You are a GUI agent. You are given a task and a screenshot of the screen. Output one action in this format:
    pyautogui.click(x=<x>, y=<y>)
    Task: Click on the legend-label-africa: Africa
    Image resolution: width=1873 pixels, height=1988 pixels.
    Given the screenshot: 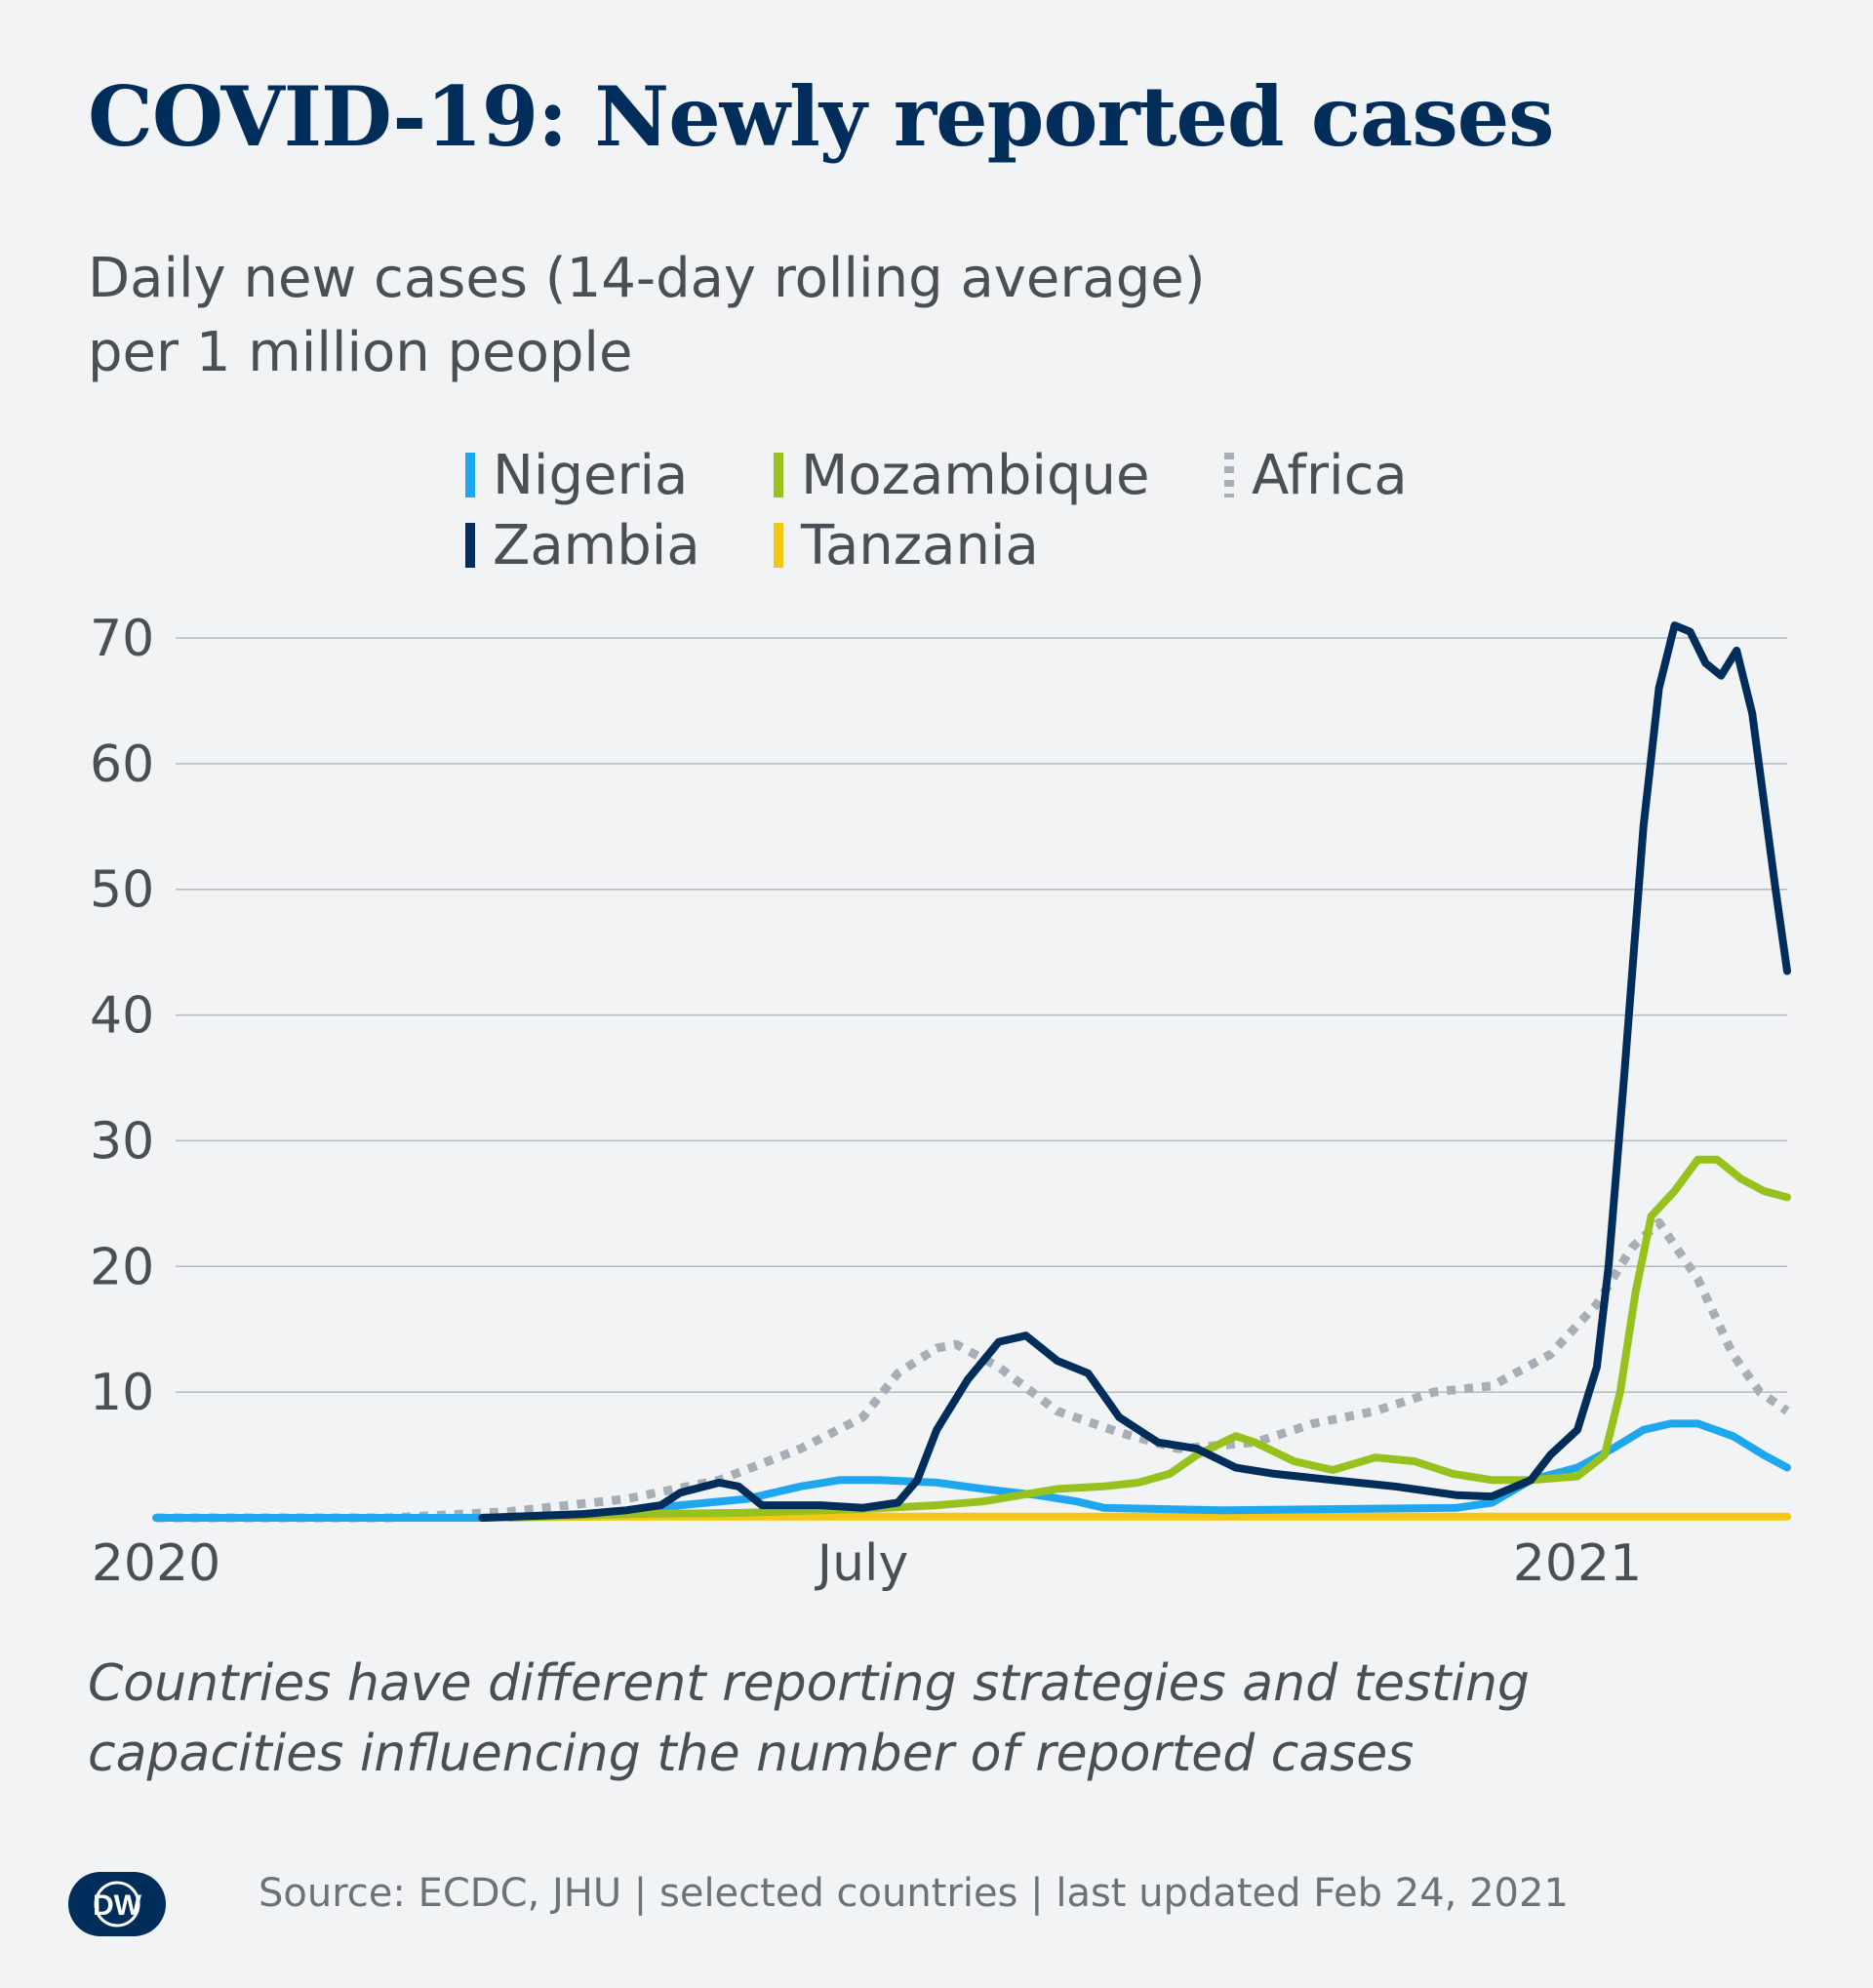 What is the action you would take?
    pyautogui.click(x=1330, y=475)
    